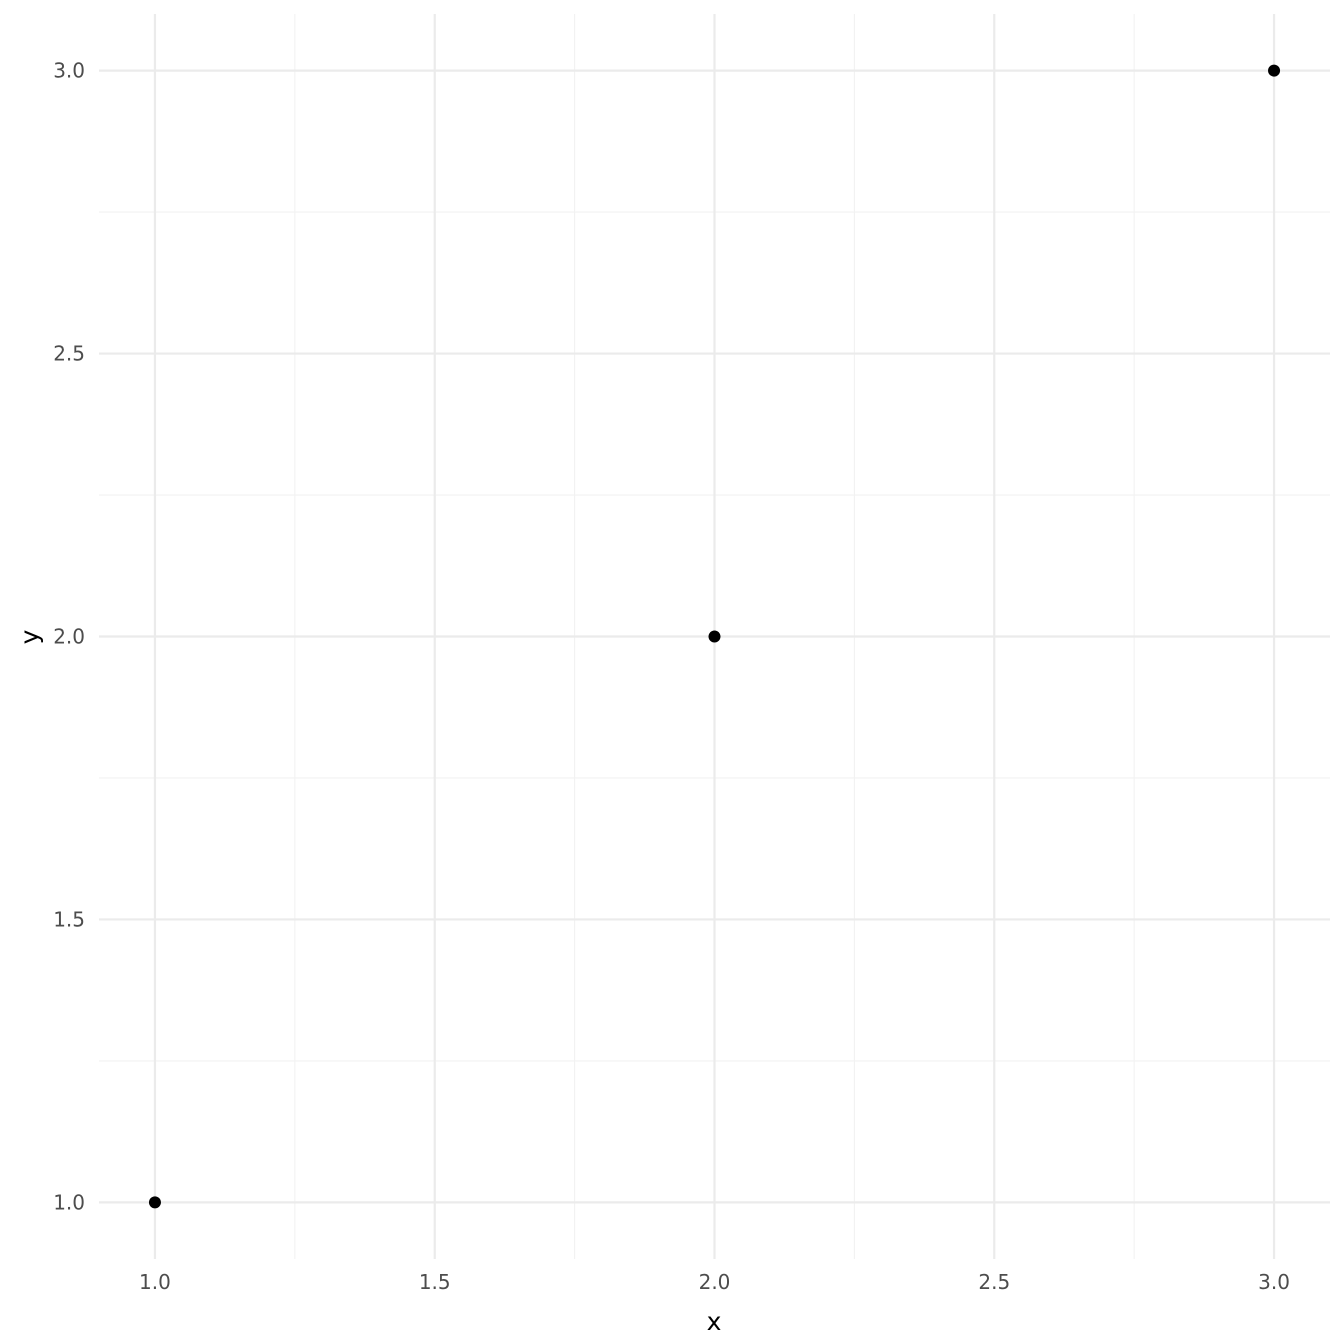 The width and height of the screenshot is (1344, 1344). I want to click on x-tick-label: 1.5, so click(435, 1282).